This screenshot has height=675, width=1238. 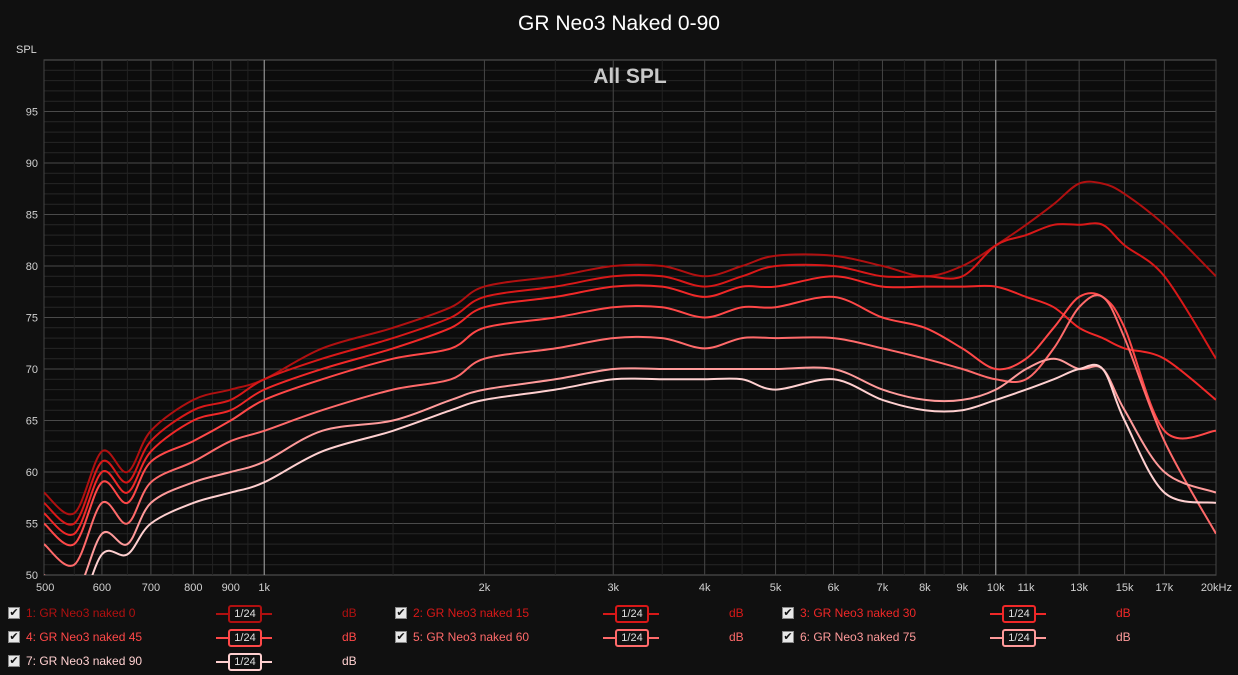 What do you see at coordinates (858, 613) in the screenshot?
I see `legend-label: 3: GR Neo3 naked 30` at bounding box center [858, 613].